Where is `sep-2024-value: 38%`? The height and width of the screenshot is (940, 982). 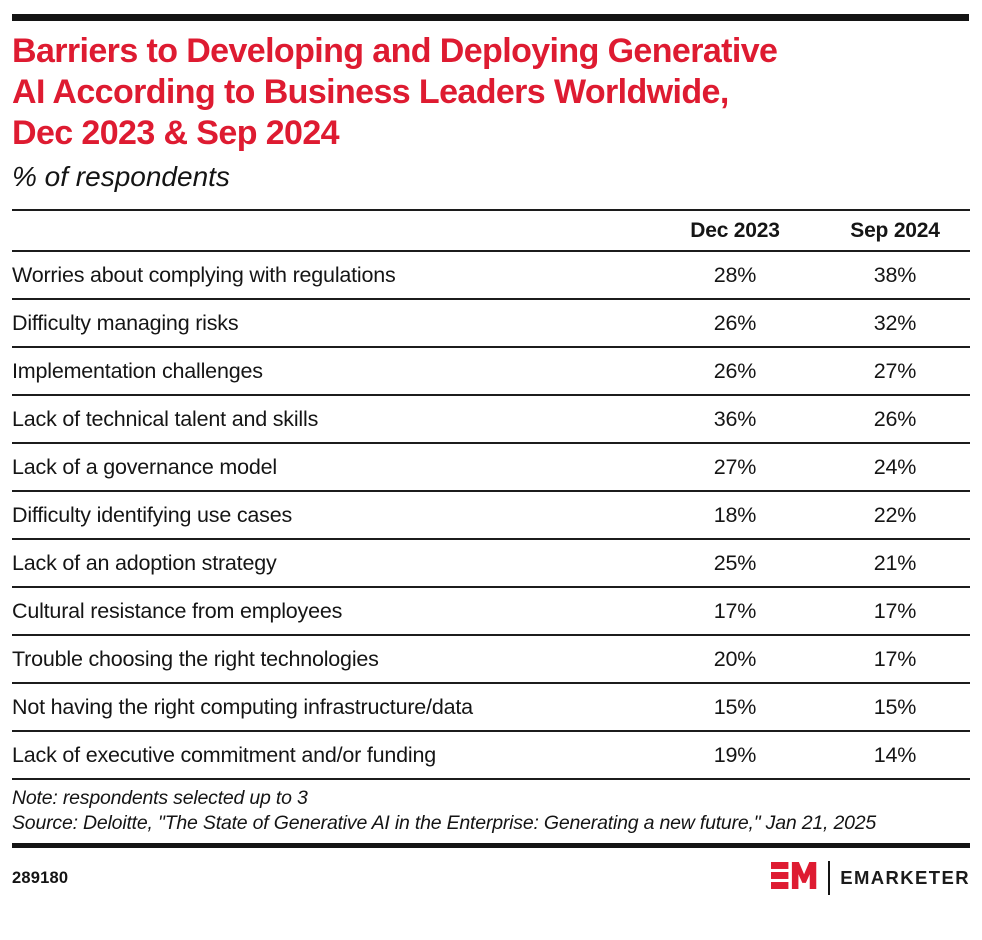
sep-2024-value: 38% is located at coordinates (895, 274).